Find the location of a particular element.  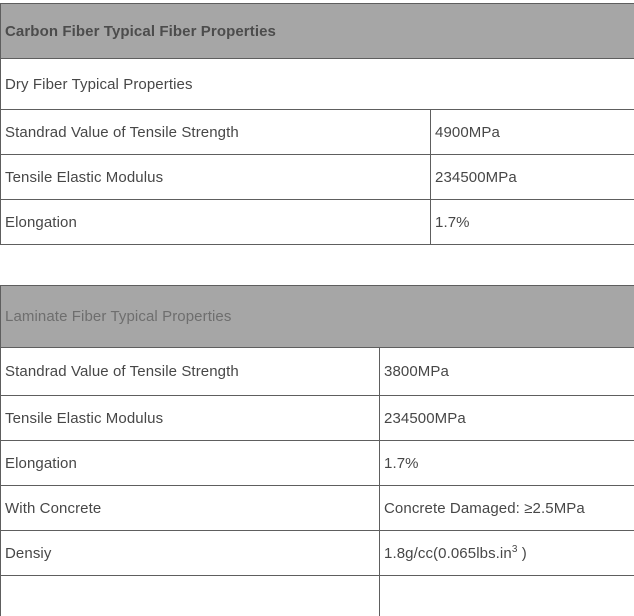

property-value-cell: 4900MPa is located at coordinates (532, 132).